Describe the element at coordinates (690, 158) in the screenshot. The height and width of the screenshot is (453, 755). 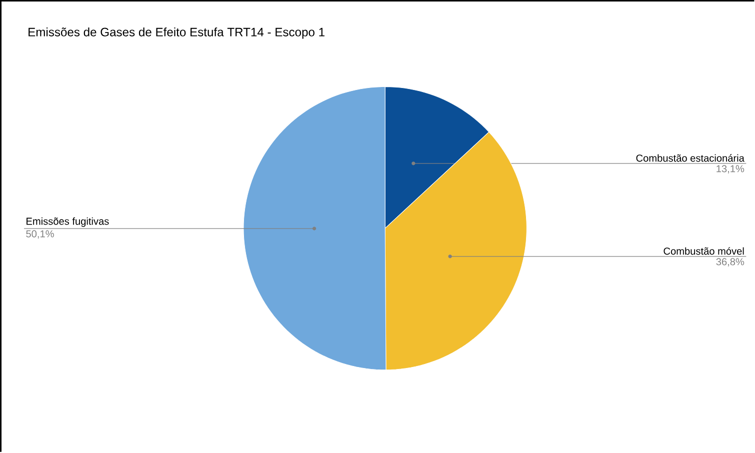
I see `slice-label: Combustão estacionária` at that location.